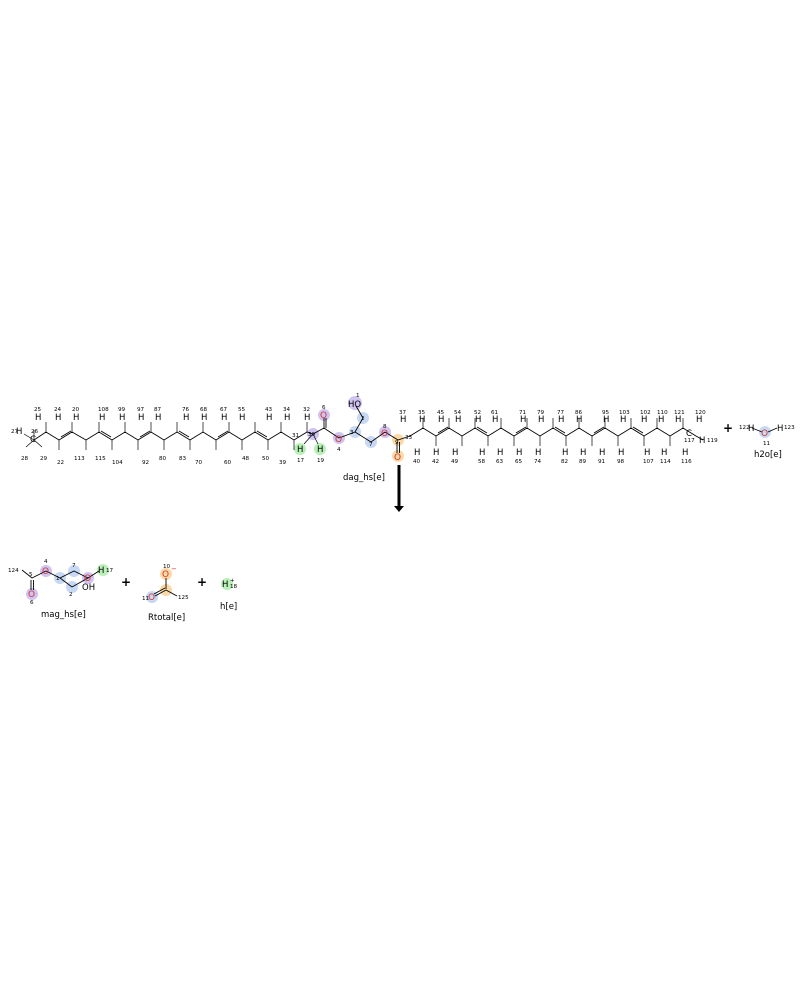 Image resolution: width=800 pixels, height=1000 pixels. Describe the element at coordinates (648, 462) in the screenshot. I see `atom-number-107: 107` at that location.